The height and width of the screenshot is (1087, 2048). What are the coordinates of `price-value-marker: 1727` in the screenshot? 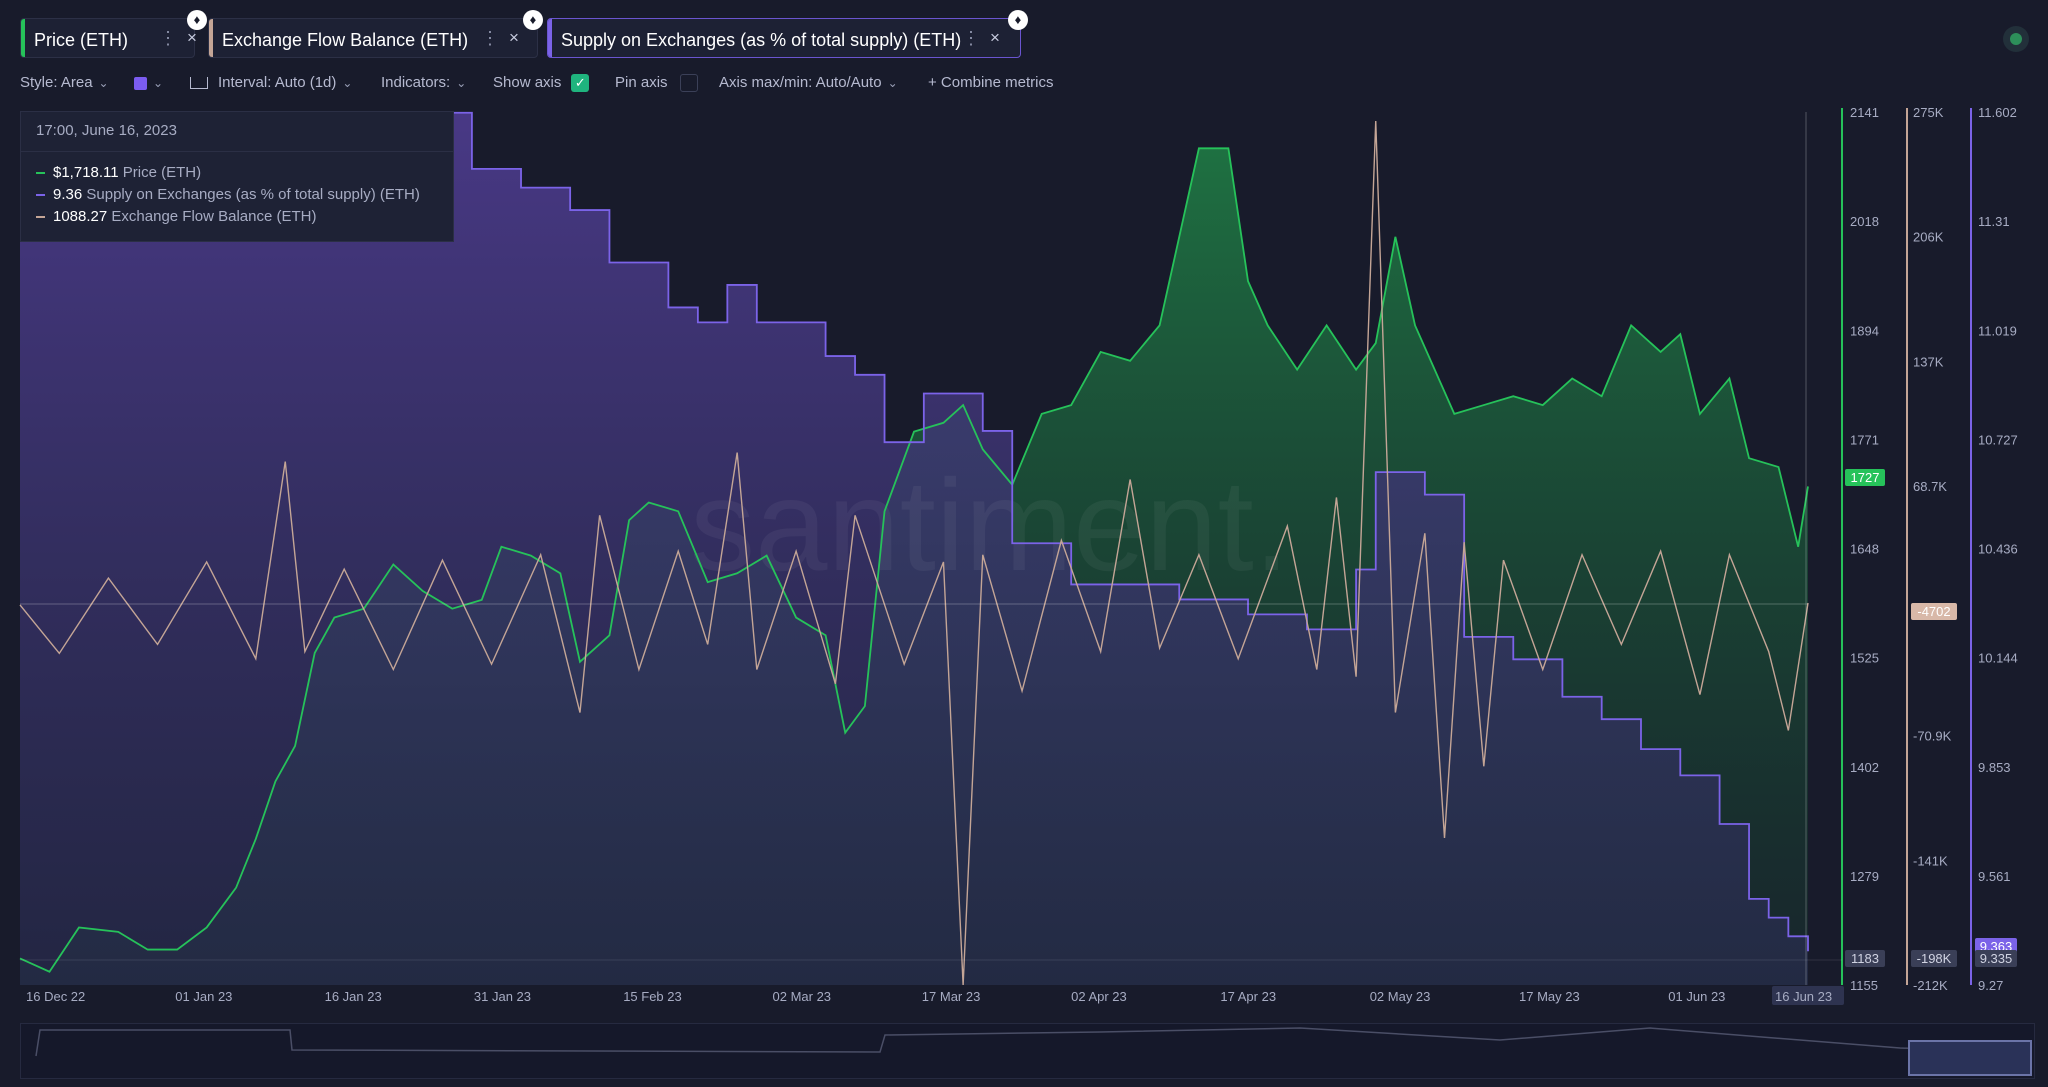 It's located at (1865, 477).